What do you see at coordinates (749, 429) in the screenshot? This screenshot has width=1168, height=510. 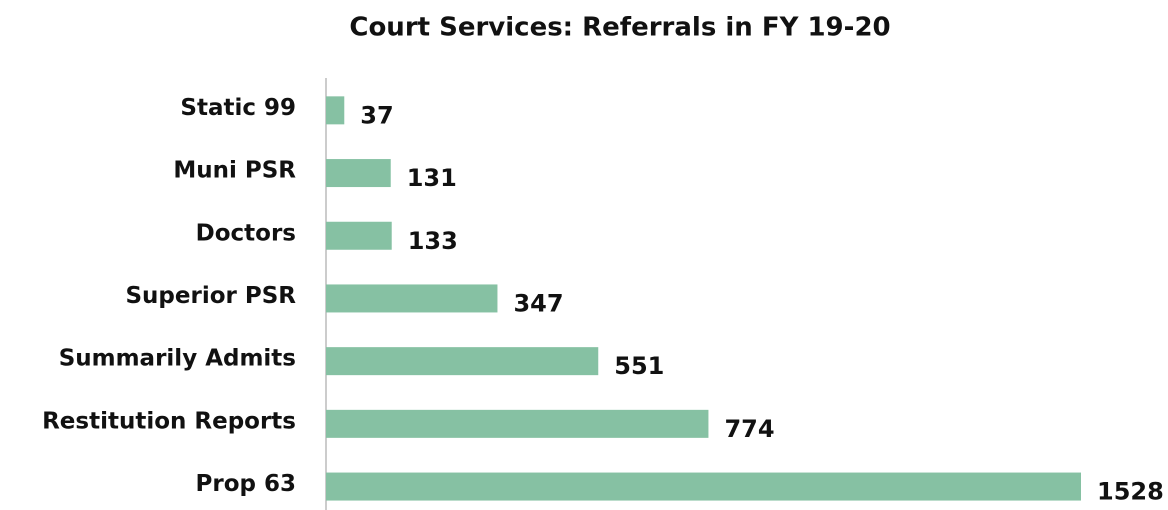 I see `value-label: 774` at bounding box center [749, 429].